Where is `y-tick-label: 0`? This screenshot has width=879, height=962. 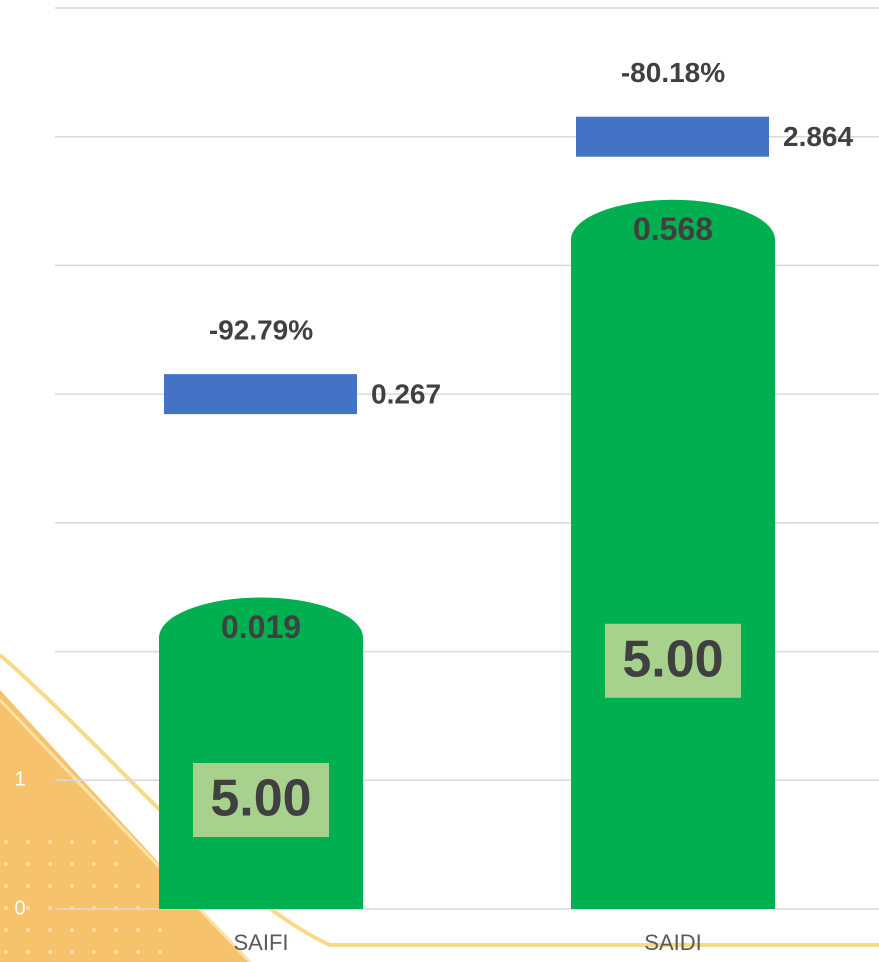 y-tick-label: 0 is located at coordinates (19, 908).